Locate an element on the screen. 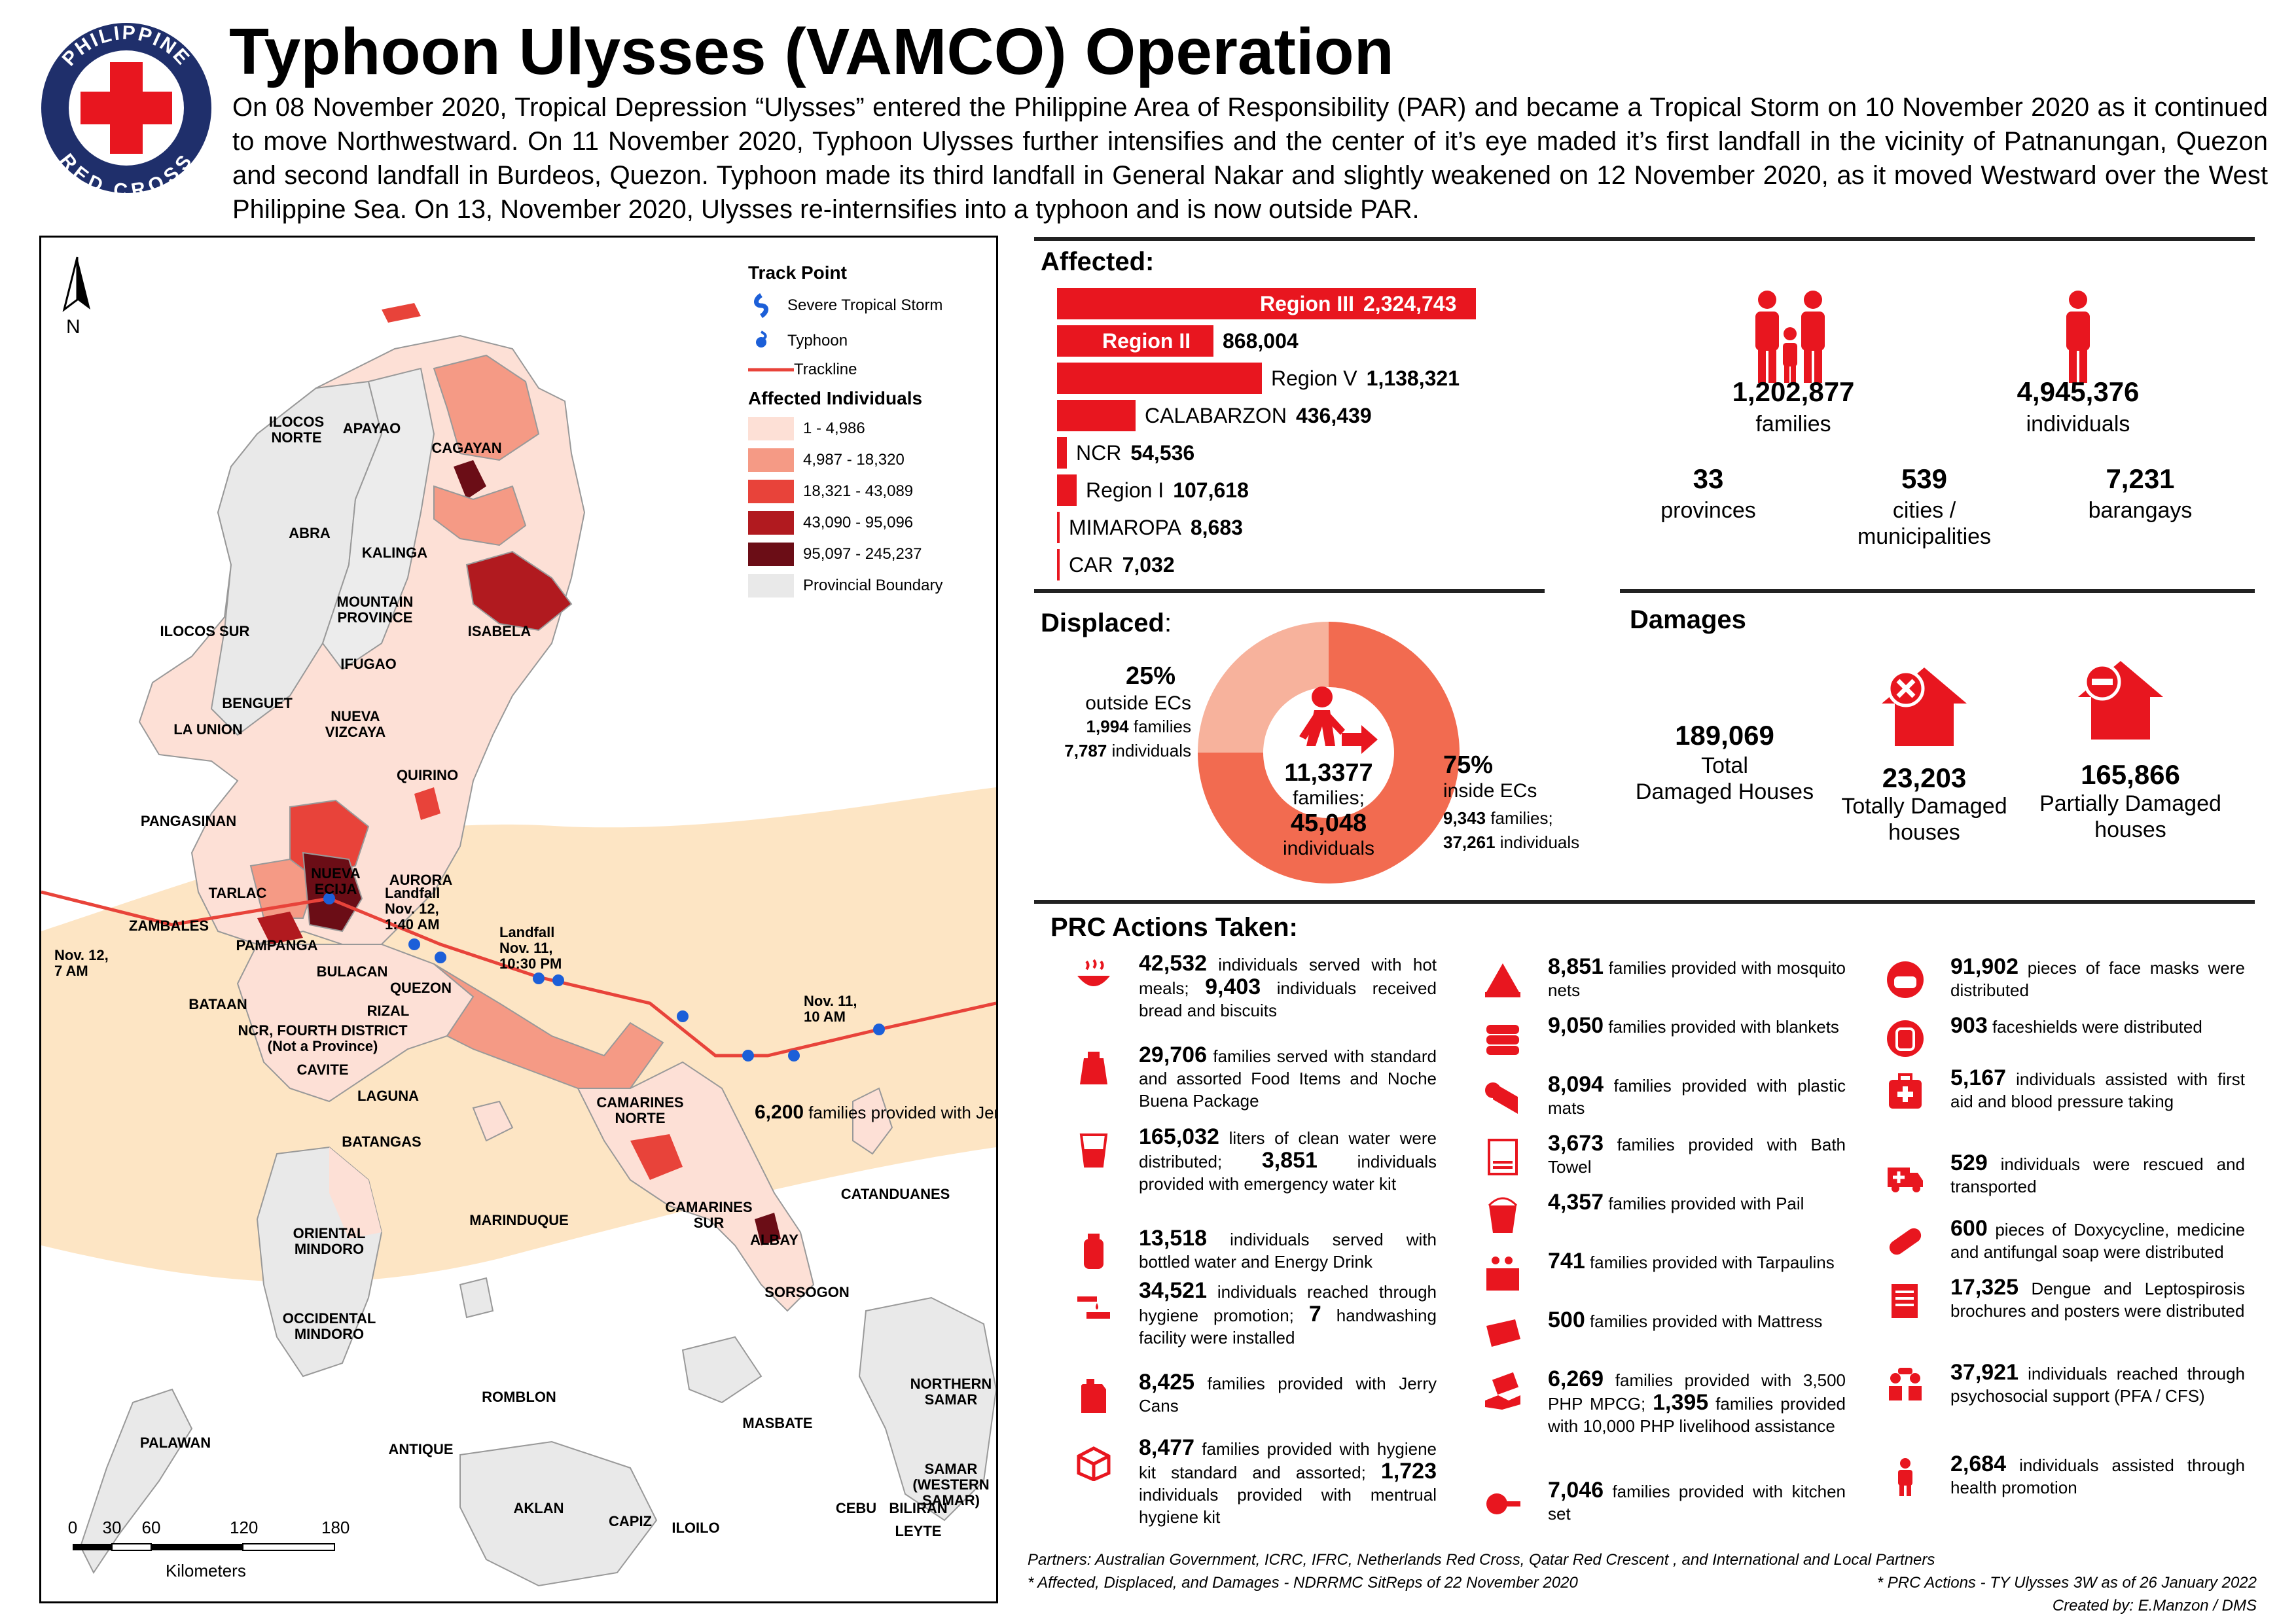 Image resolution: width=2296 pixels, height=1623 pixels. bicol is located at coordinates (696, 1186).